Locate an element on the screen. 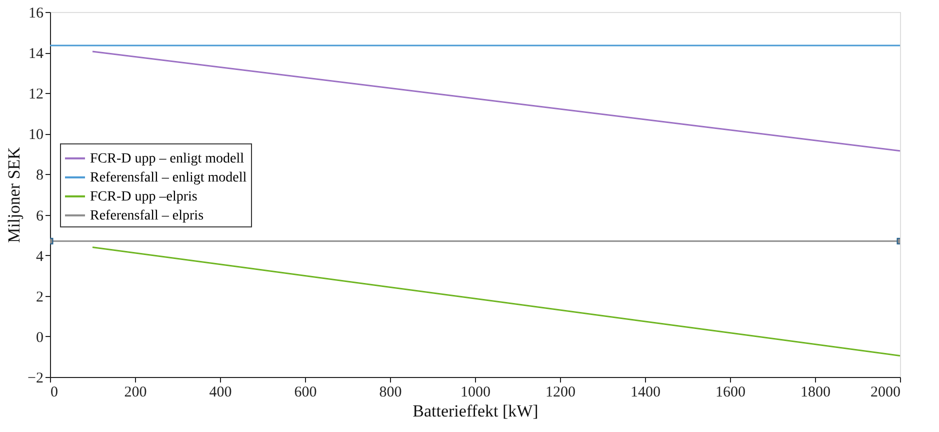 This screenshot has height=432, width=939. y-tick-label: 6 is located at coordinates (40, 216).